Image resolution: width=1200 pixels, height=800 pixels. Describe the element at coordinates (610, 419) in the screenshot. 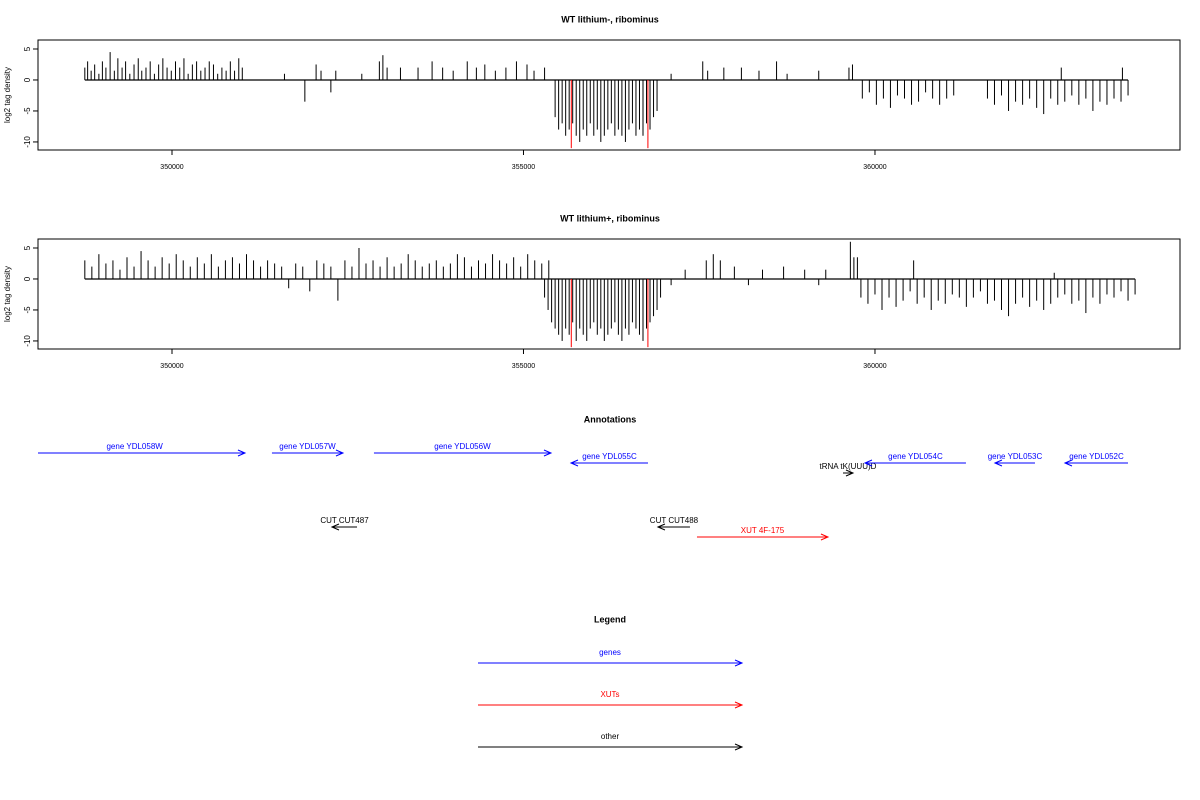

I see `annotations-title: Annotations` at that location.